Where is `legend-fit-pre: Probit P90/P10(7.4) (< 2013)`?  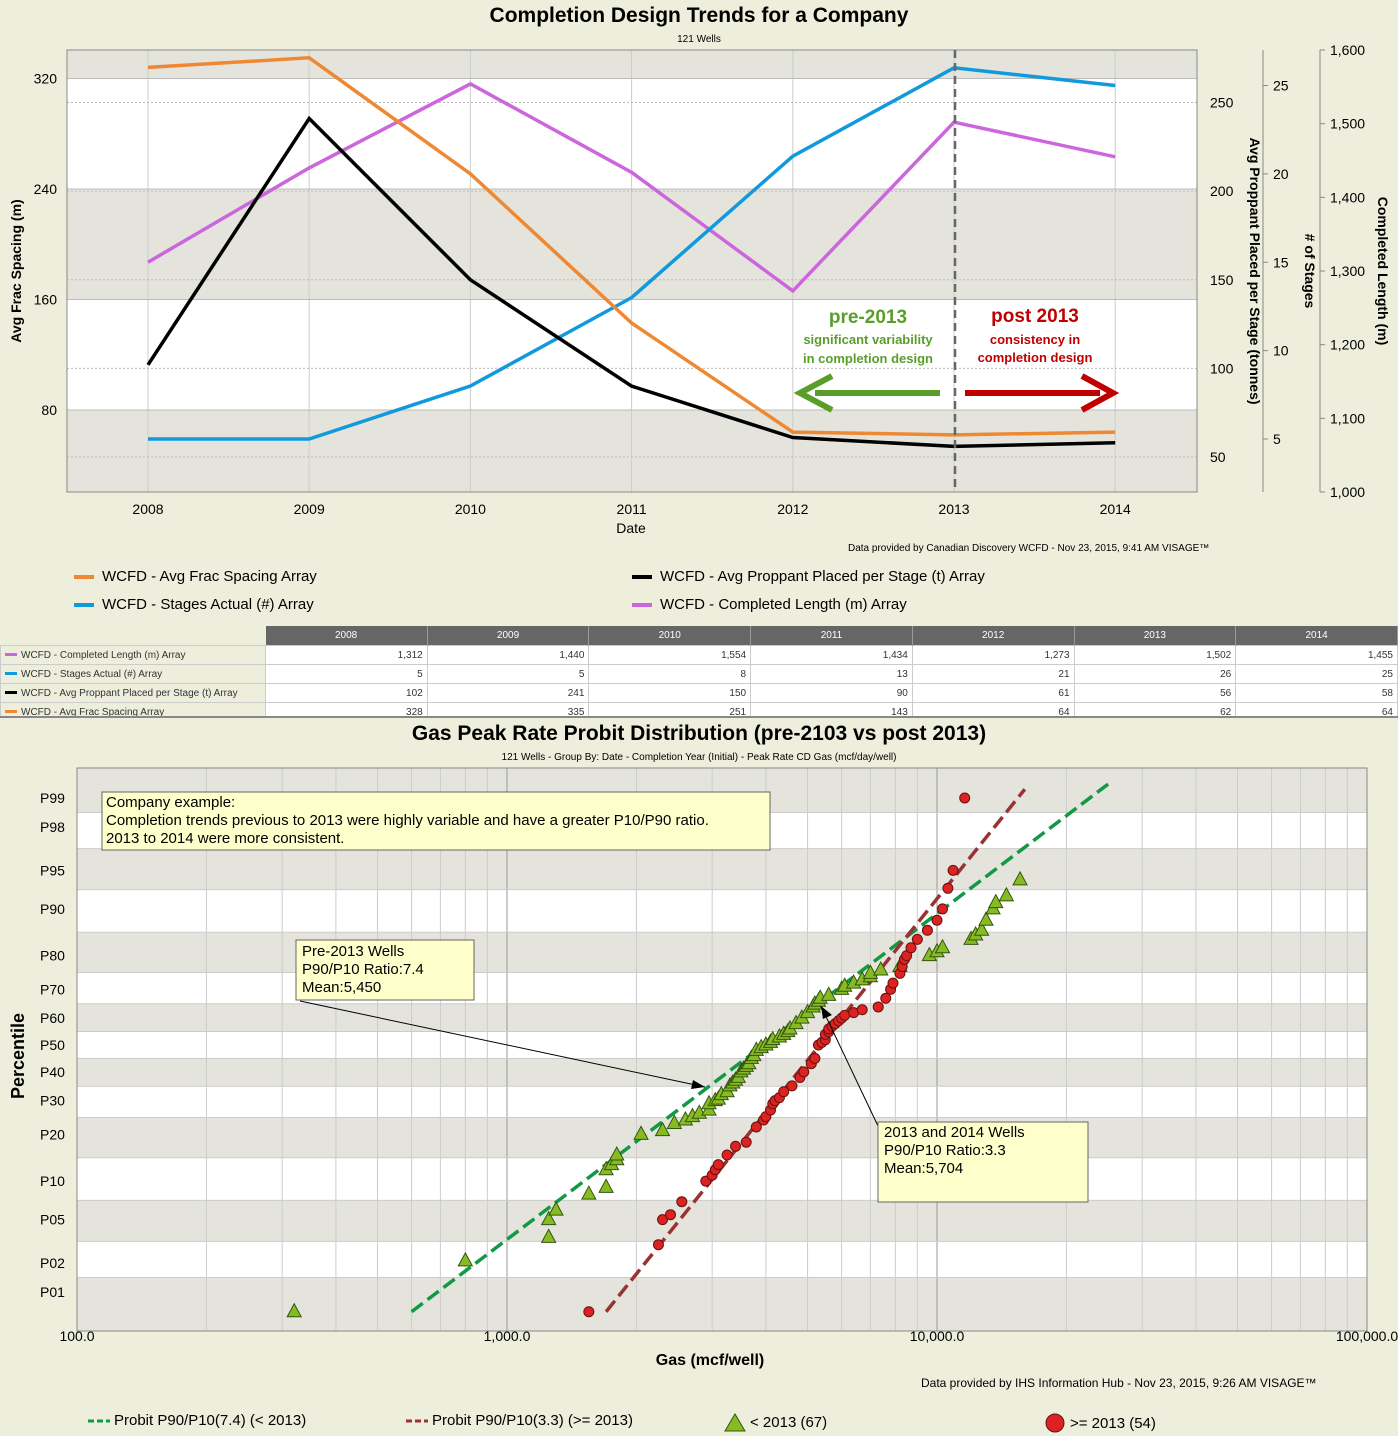 legend-fit-pre: Probit P90/P10(7.4) (< 2013) is located at coordinates (197, 1420).